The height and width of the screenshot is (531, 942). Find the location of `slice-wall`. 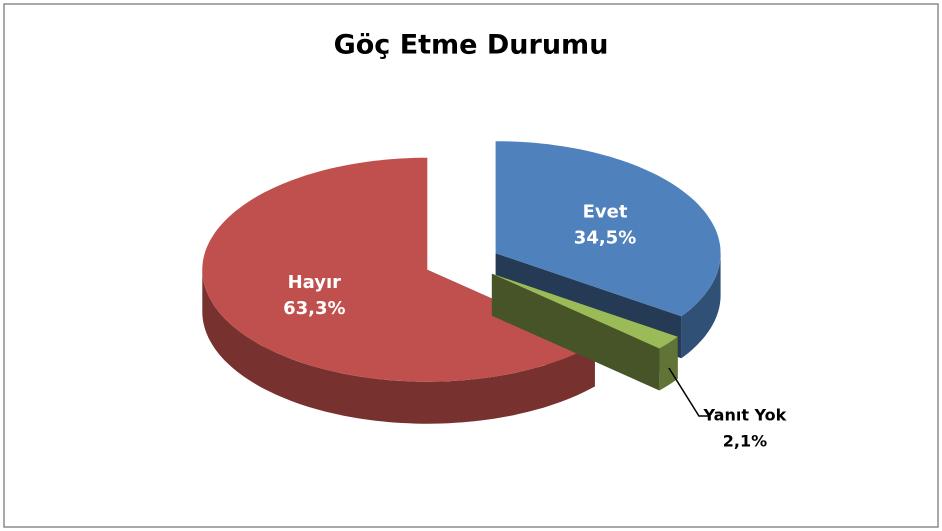

slice-wall is located at coordinates (575, 332).